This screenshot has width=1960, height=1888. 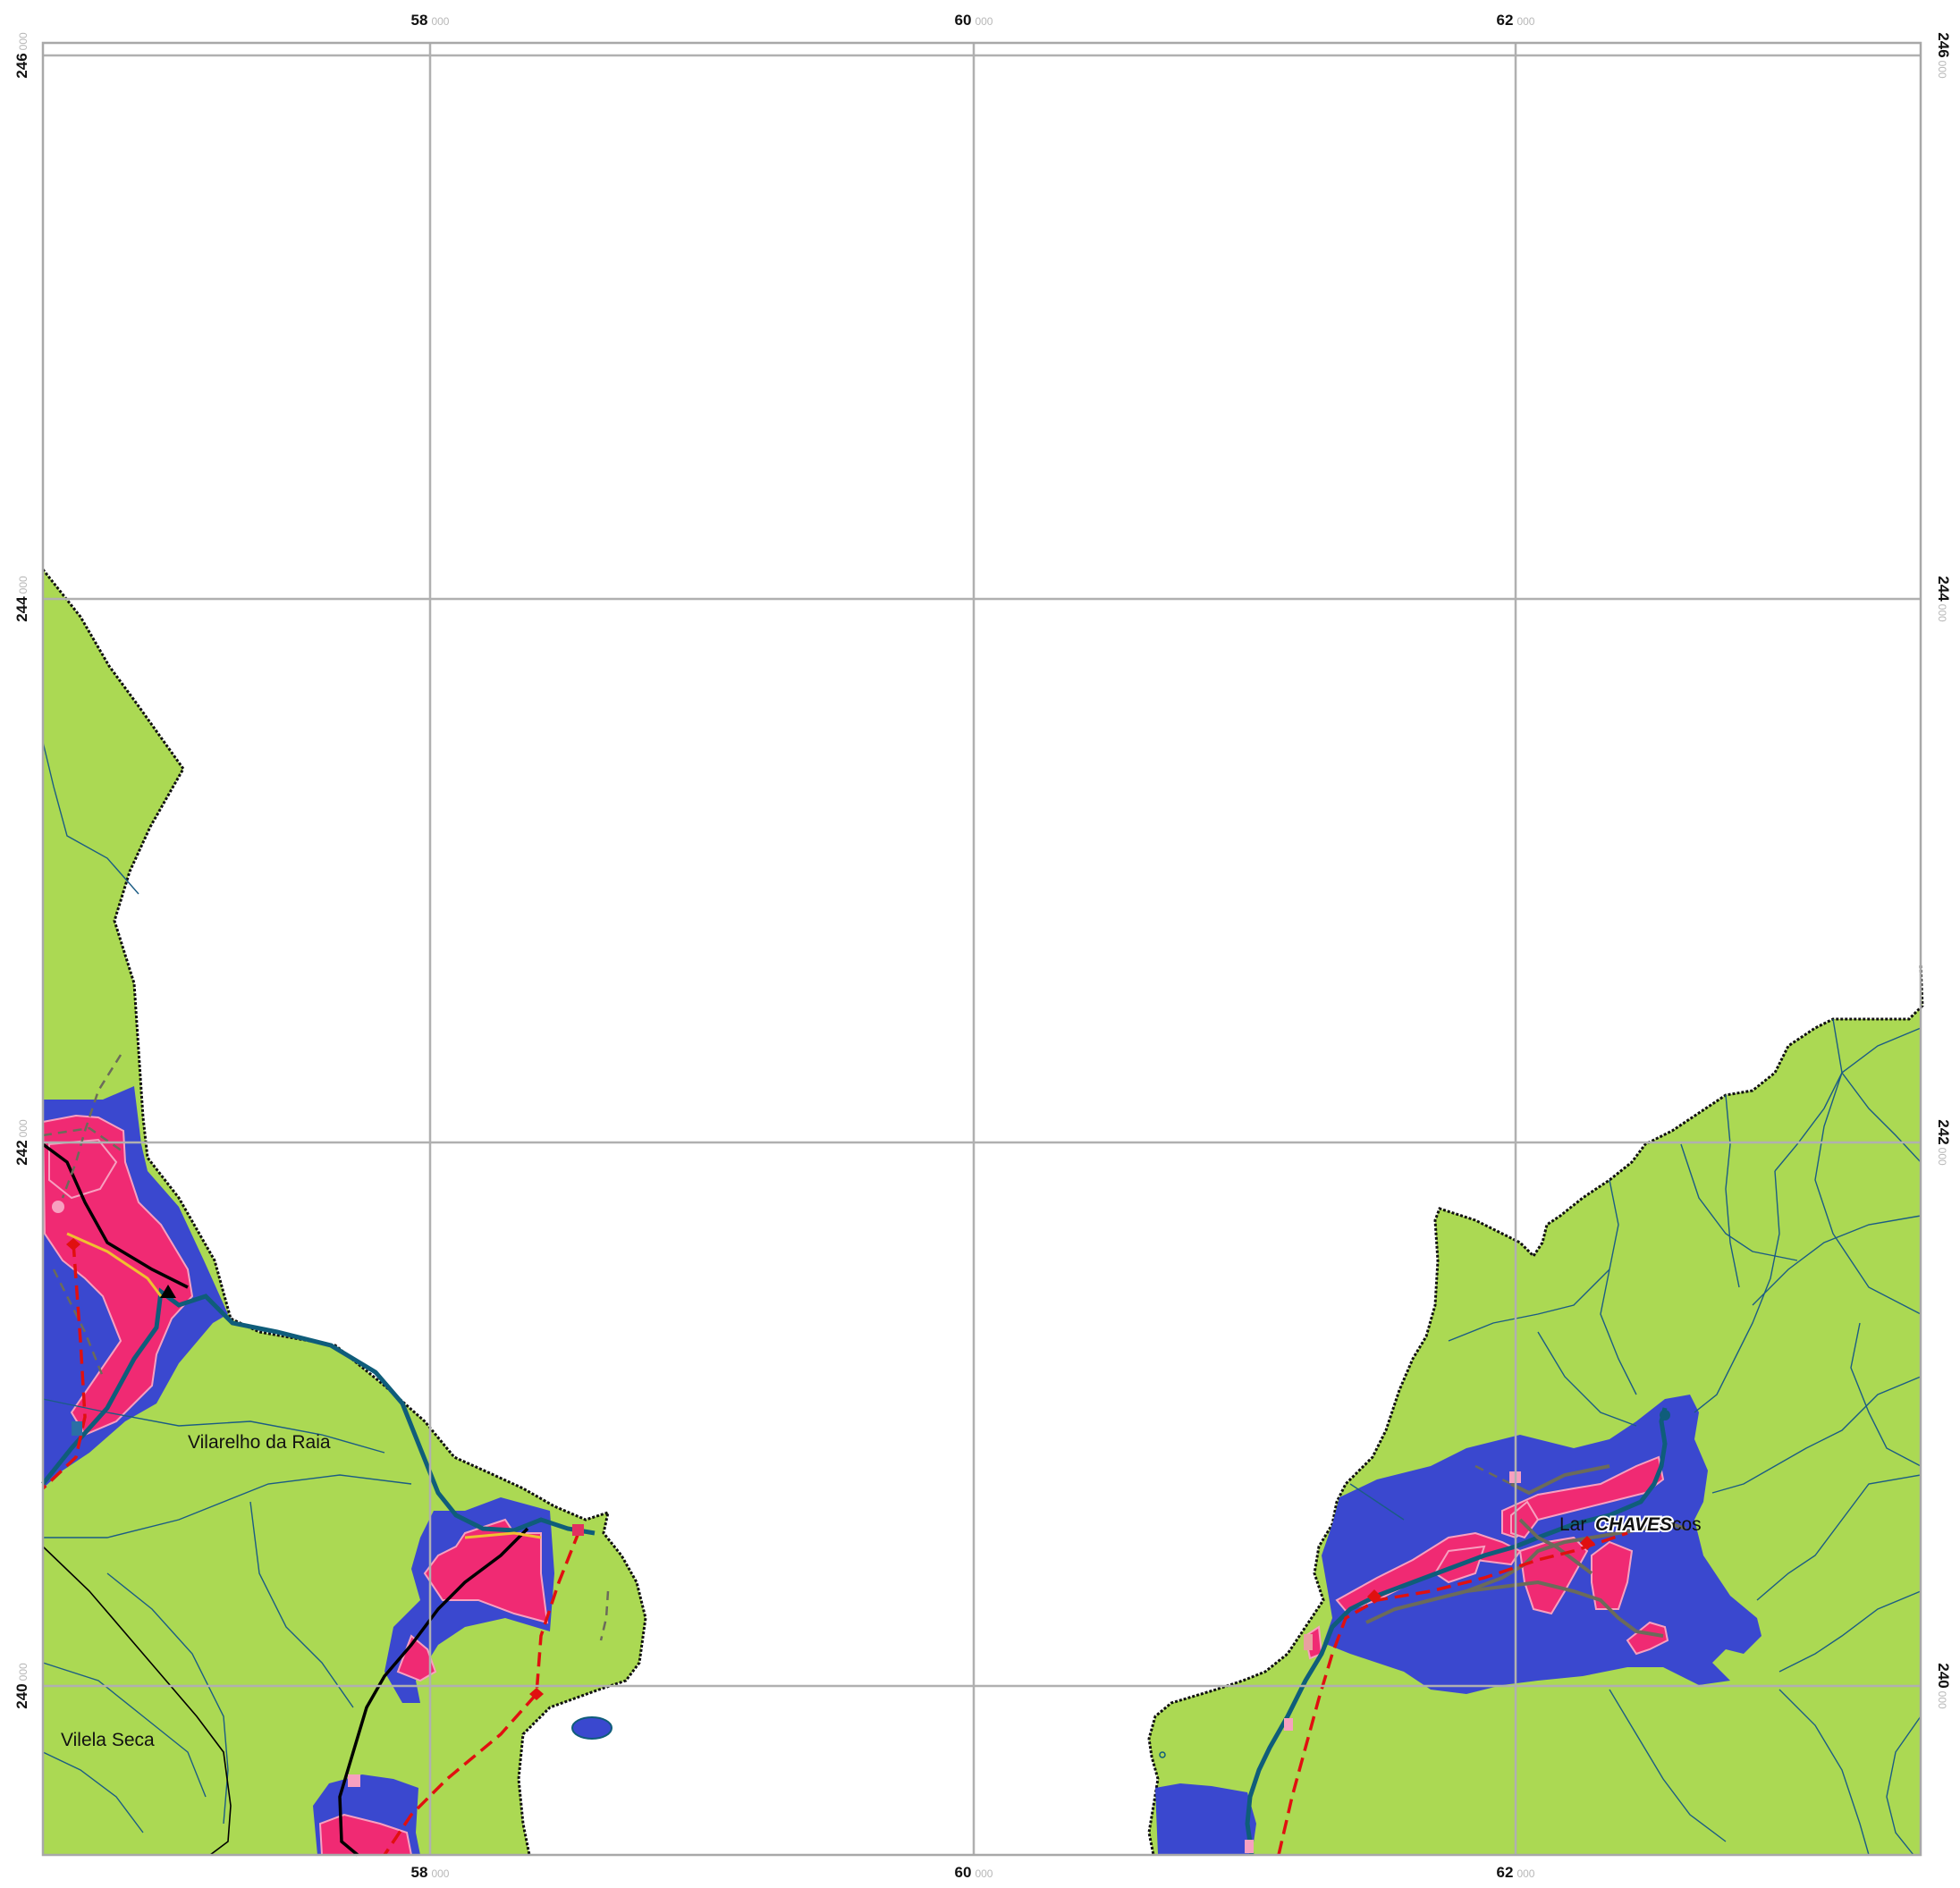 I want to click on left-urban-block, so click(x=83, y=1169).